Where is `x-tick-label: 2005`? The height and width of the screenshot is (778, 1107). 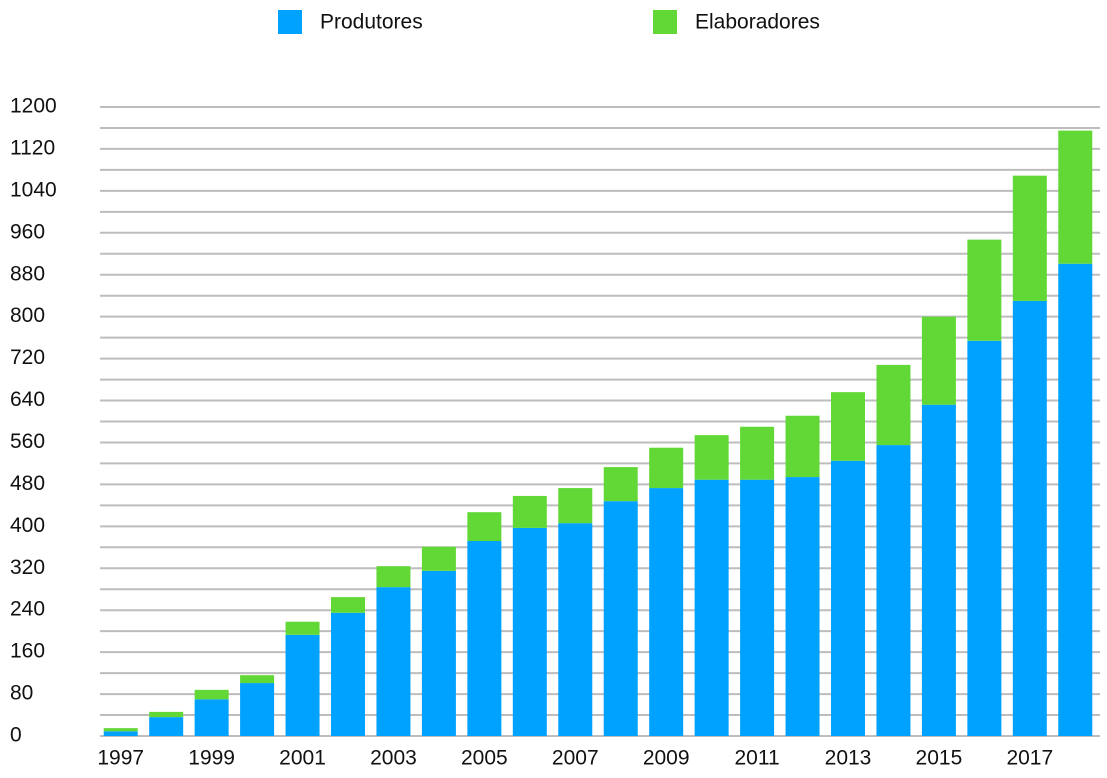
x-tick-label: 2005 is located at coordinates (484, 758).